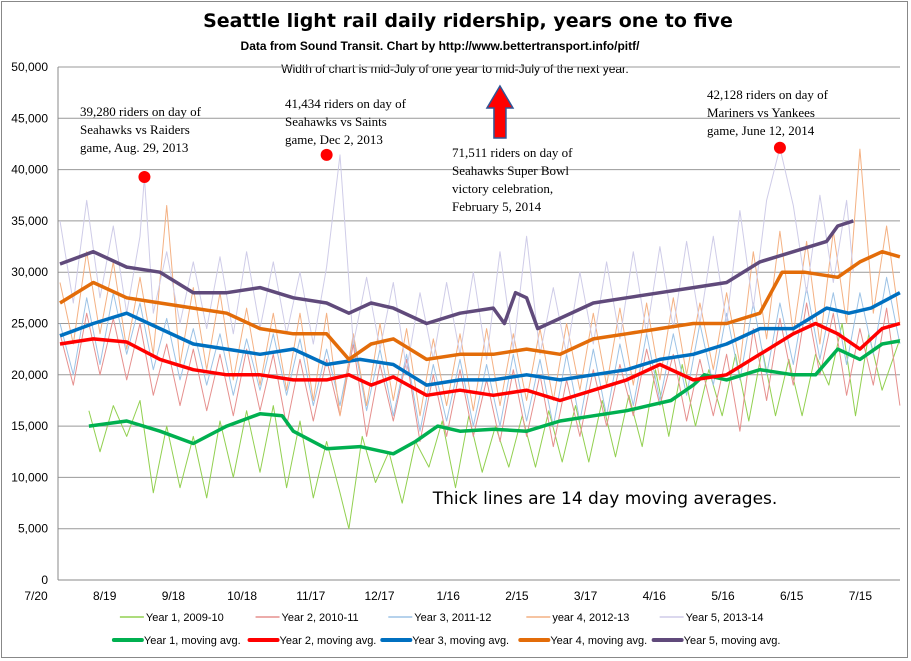 The height and width of the screenshot is (661, 911). I want to click on x-tick-label: 6/15, so click(792, 596).